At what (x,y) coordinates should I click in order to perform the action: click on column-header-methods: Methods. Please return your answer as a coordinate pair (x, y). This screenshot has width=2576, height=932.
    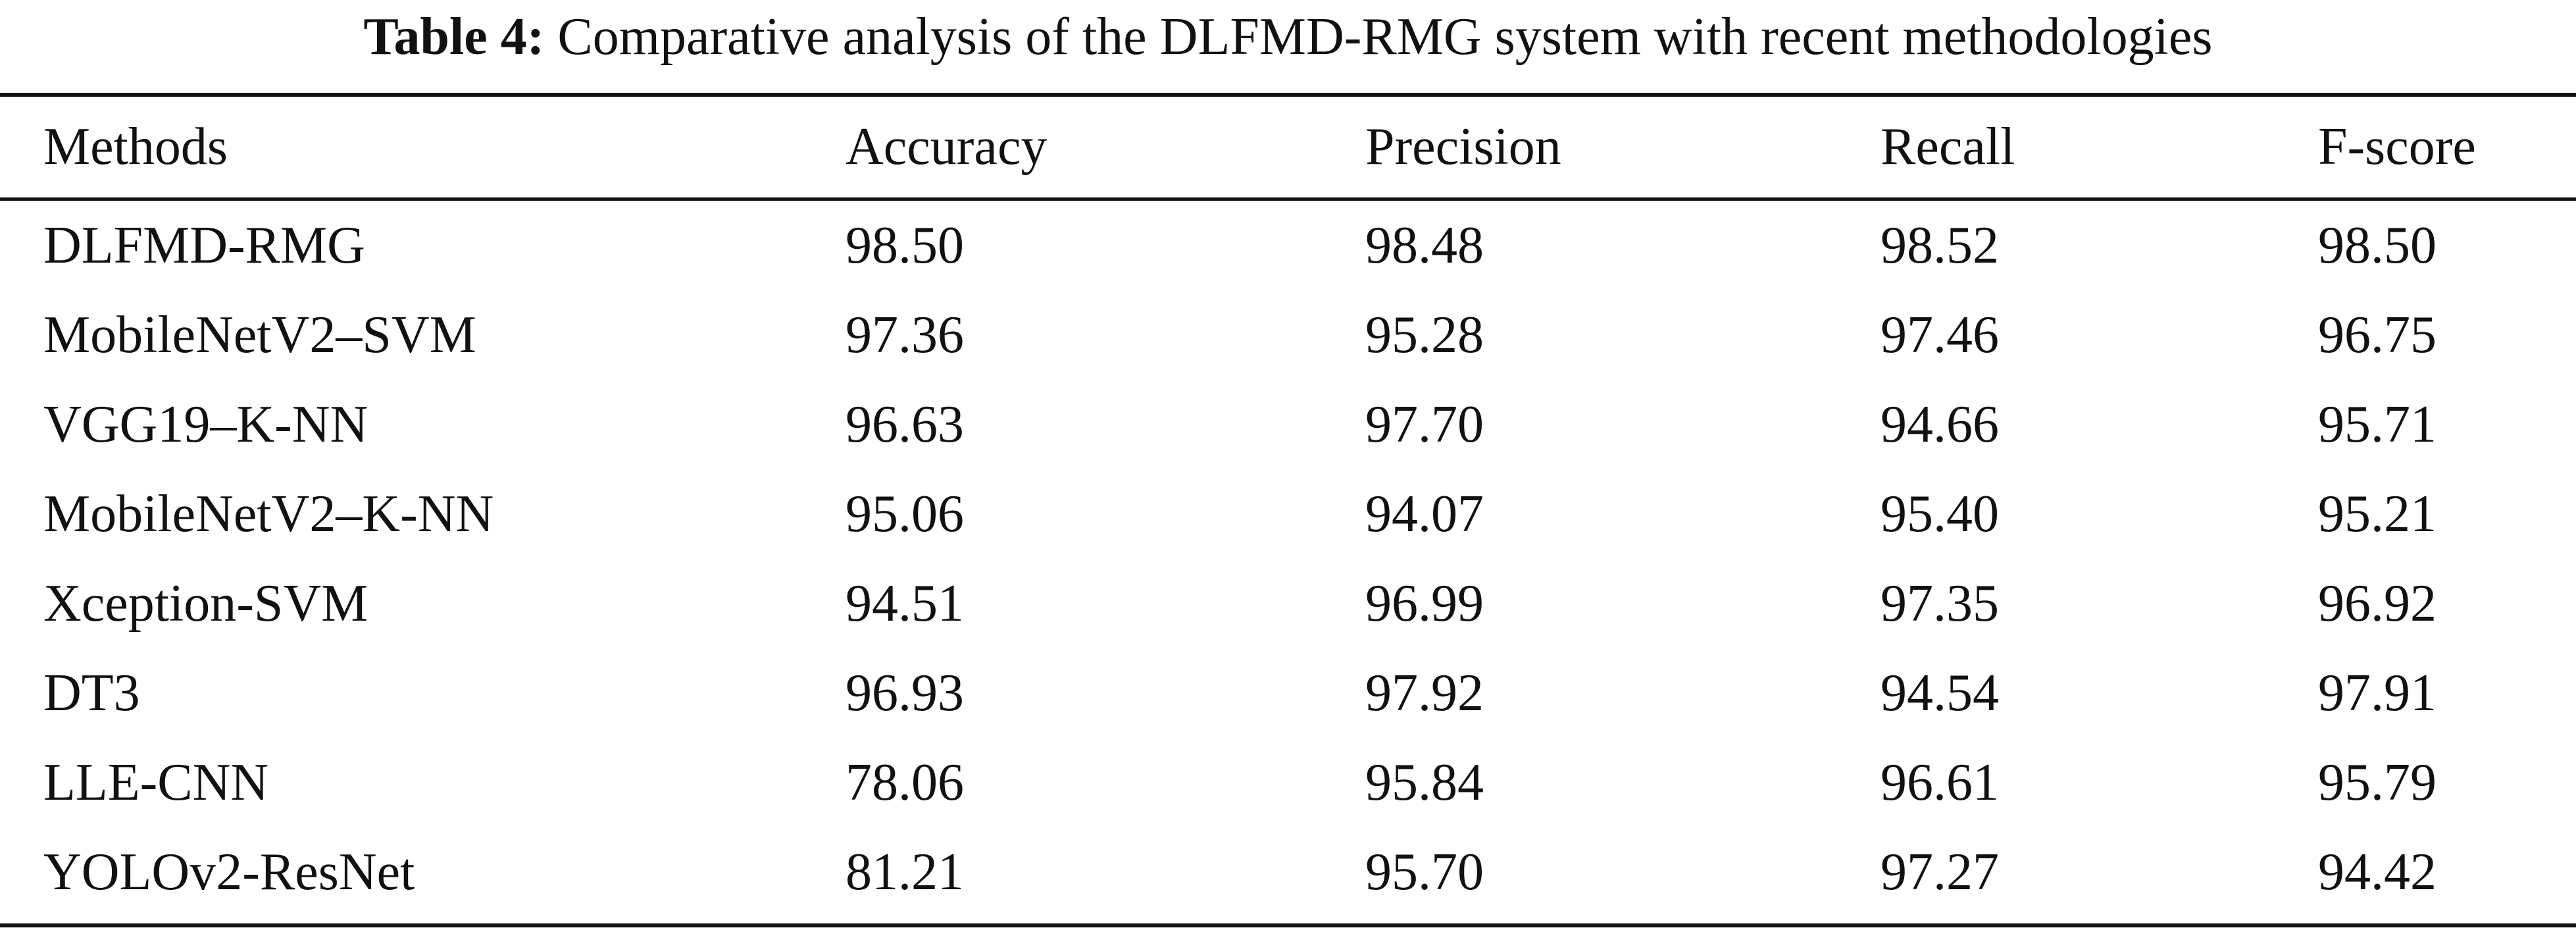
    Looking at the image, I should click on (135, 147).